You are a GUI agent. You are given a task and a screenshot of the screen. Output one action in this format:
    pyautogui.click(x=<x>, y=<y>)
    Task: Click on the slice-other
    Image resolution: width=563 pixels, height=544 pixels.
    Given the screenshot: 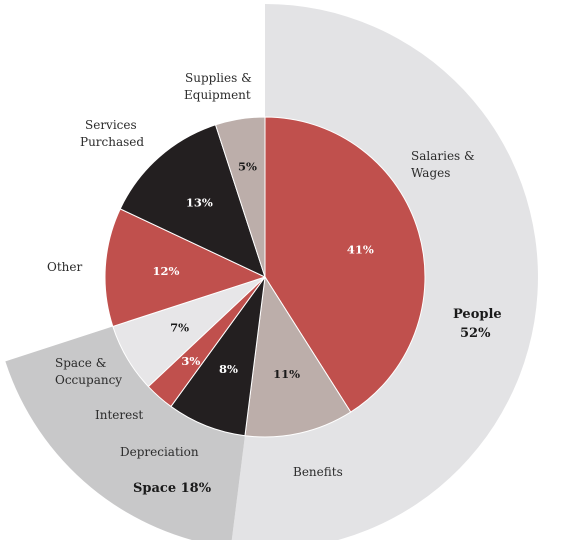 What is the action you would take?
    pyautogui.click(x=185, y=268)
    